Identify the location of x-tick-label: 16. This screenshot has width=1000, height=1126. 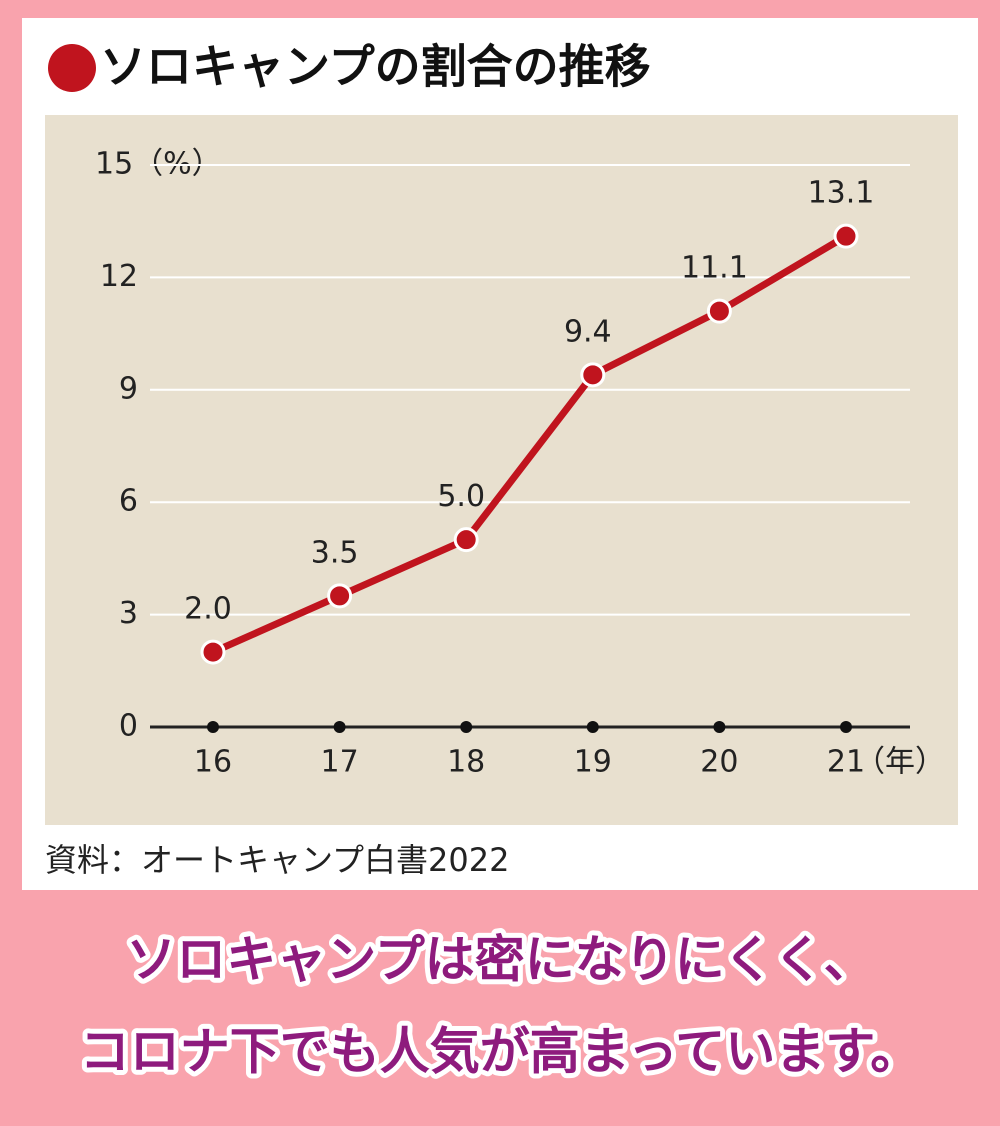
(213, 762).